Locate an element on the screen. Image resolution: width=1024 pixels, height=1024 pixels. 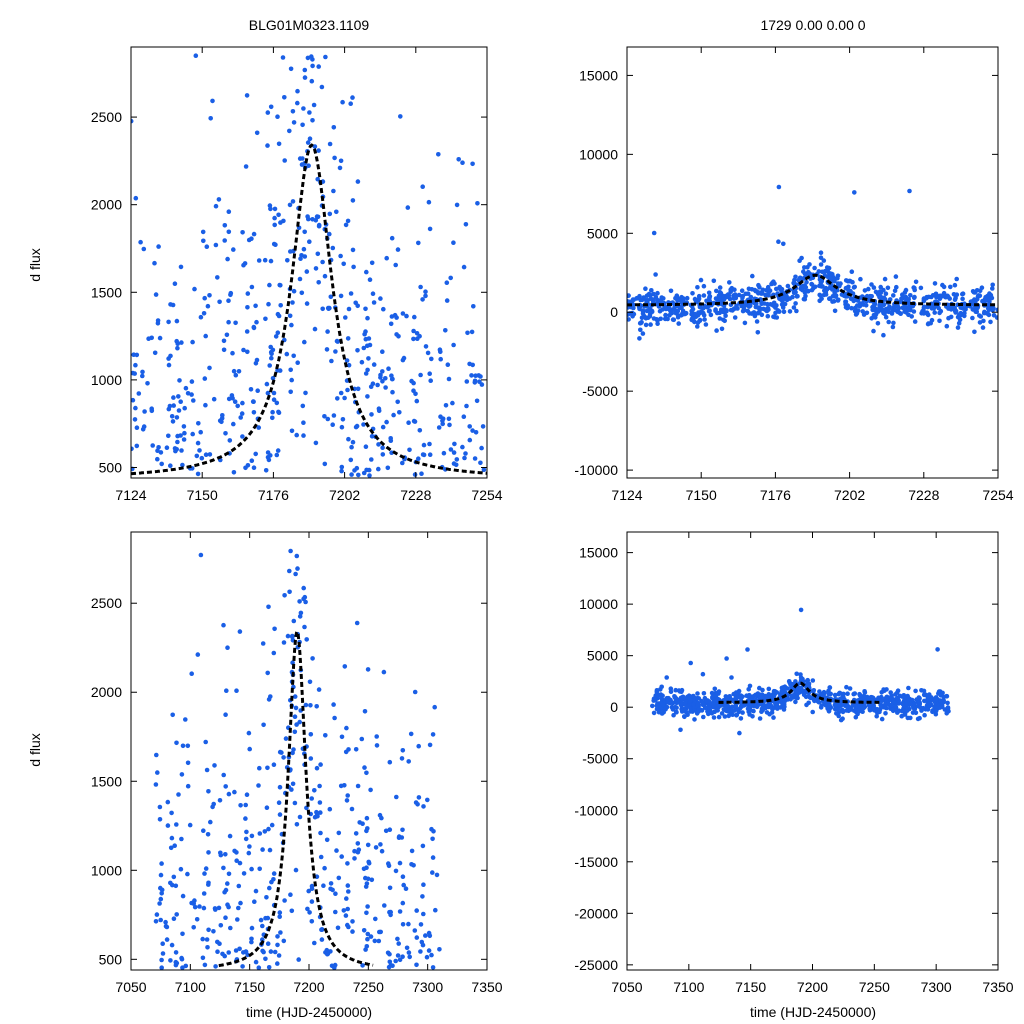
scatter-points is located at coordinates (309, 265).